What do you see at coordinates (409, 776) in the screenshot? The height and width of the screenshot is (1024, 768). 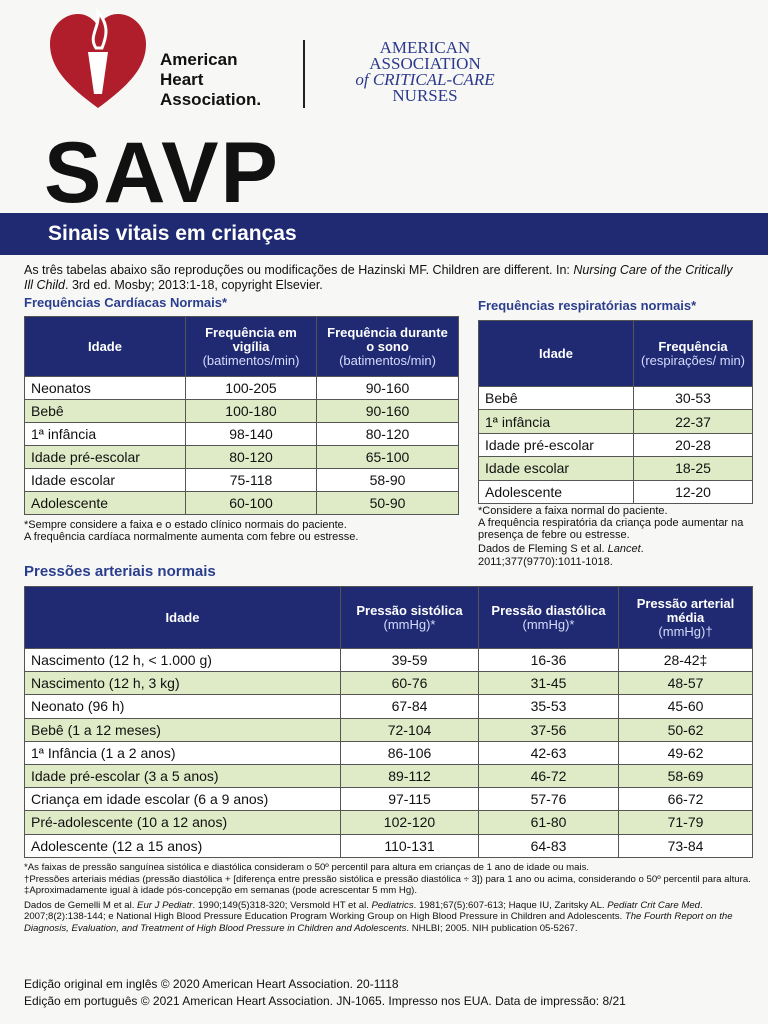 I see `cell: 89-112` at bounding box center [409, 776].